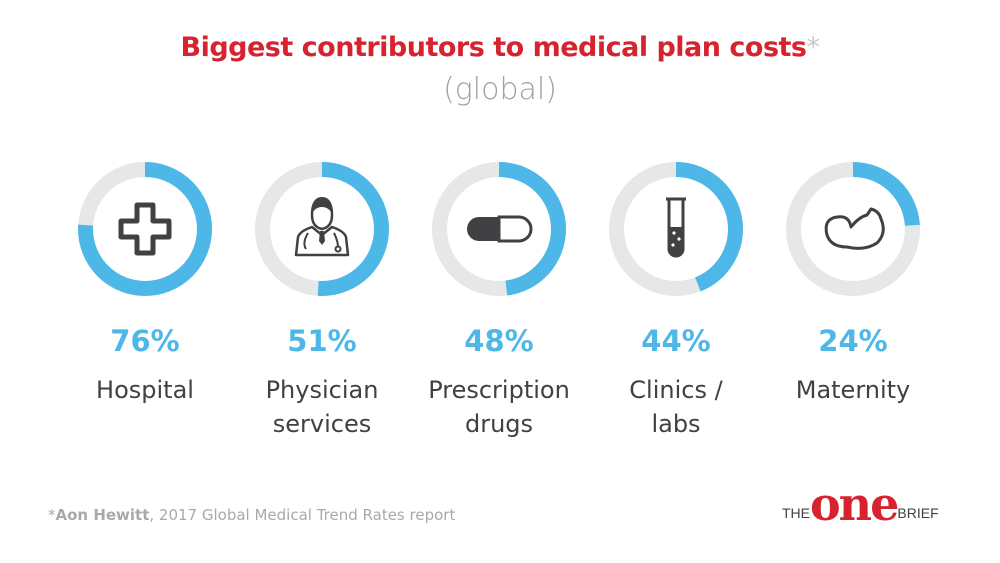 The width and height of the screenshot is (1000, 563). Describe the element at coordinates (675, 424) in the screenshot. I see `category-label: labs` at that location.